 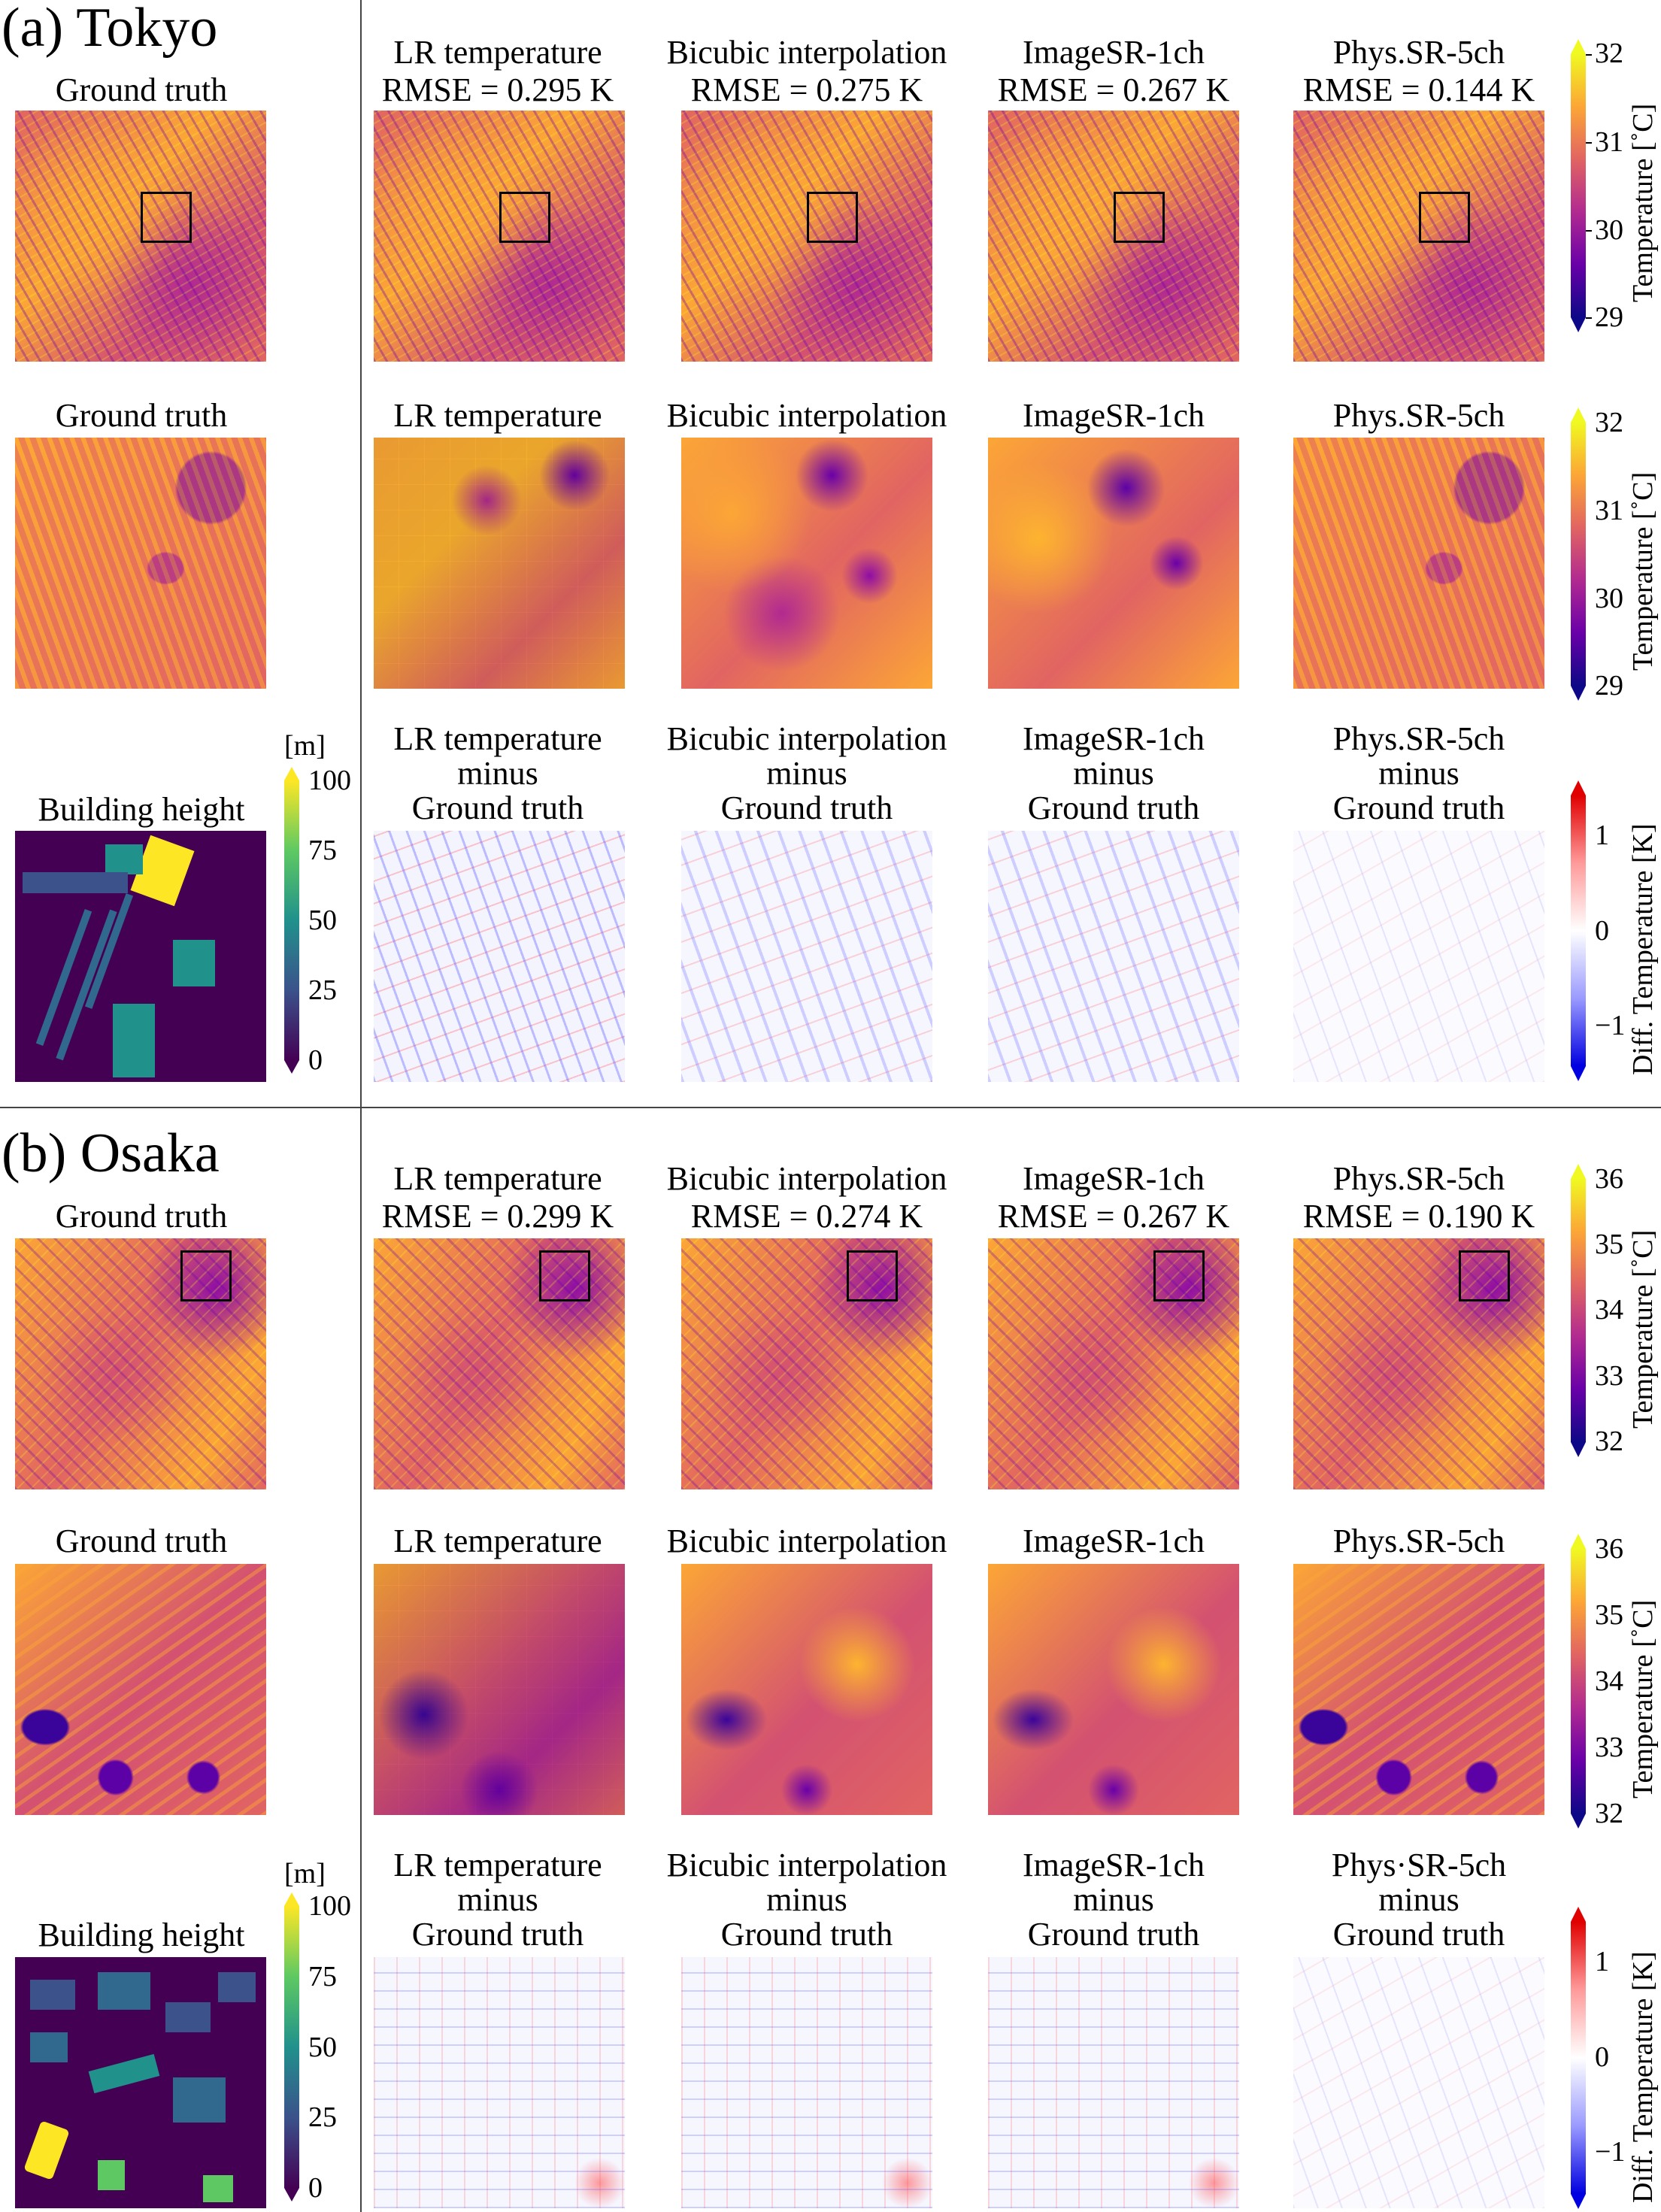 What do you see at coordinates (1418, 739) in the screenshot?
I see `a-r3-title-physsr-1: Phys.SR-5ch` at bounding box center [1418, 739].